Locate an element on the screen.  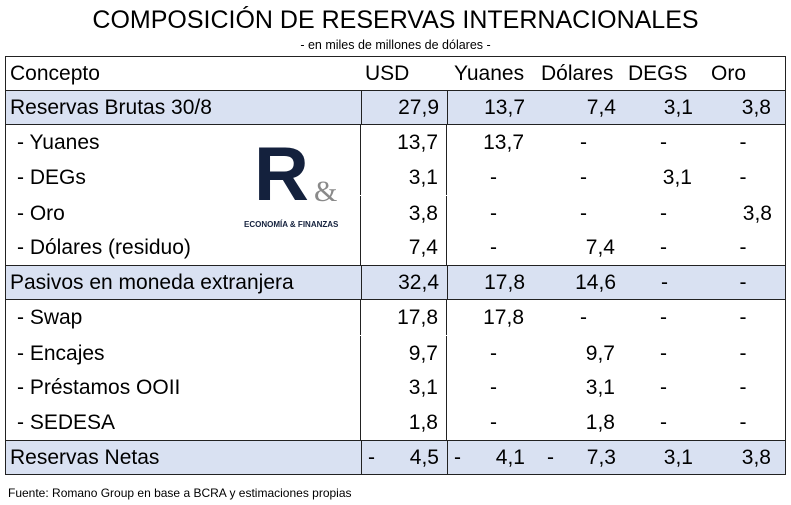
header-dolares: Dólares is located at coordinates (577, 73).